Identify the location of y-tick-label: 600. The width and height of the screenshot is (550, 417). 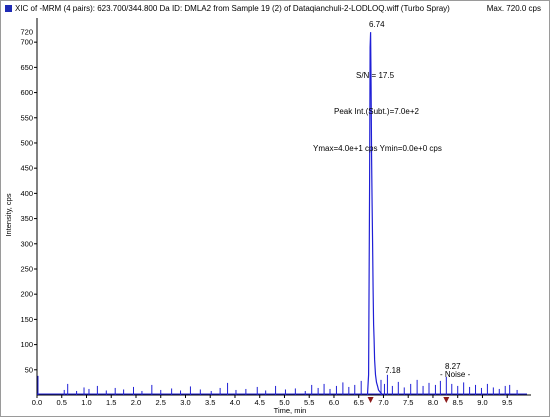
(26, 92).